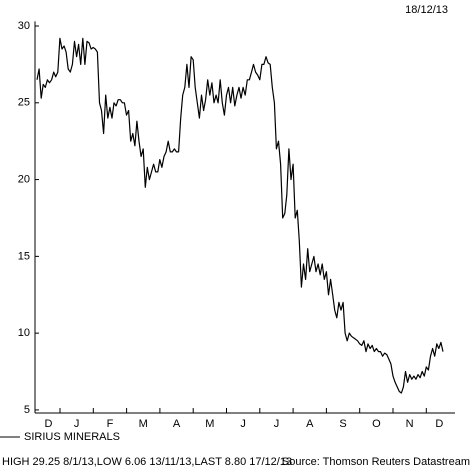 The image size is (475, 476). I want to click on legend-label: SIRIUS MINERALS, so click(72, 437).